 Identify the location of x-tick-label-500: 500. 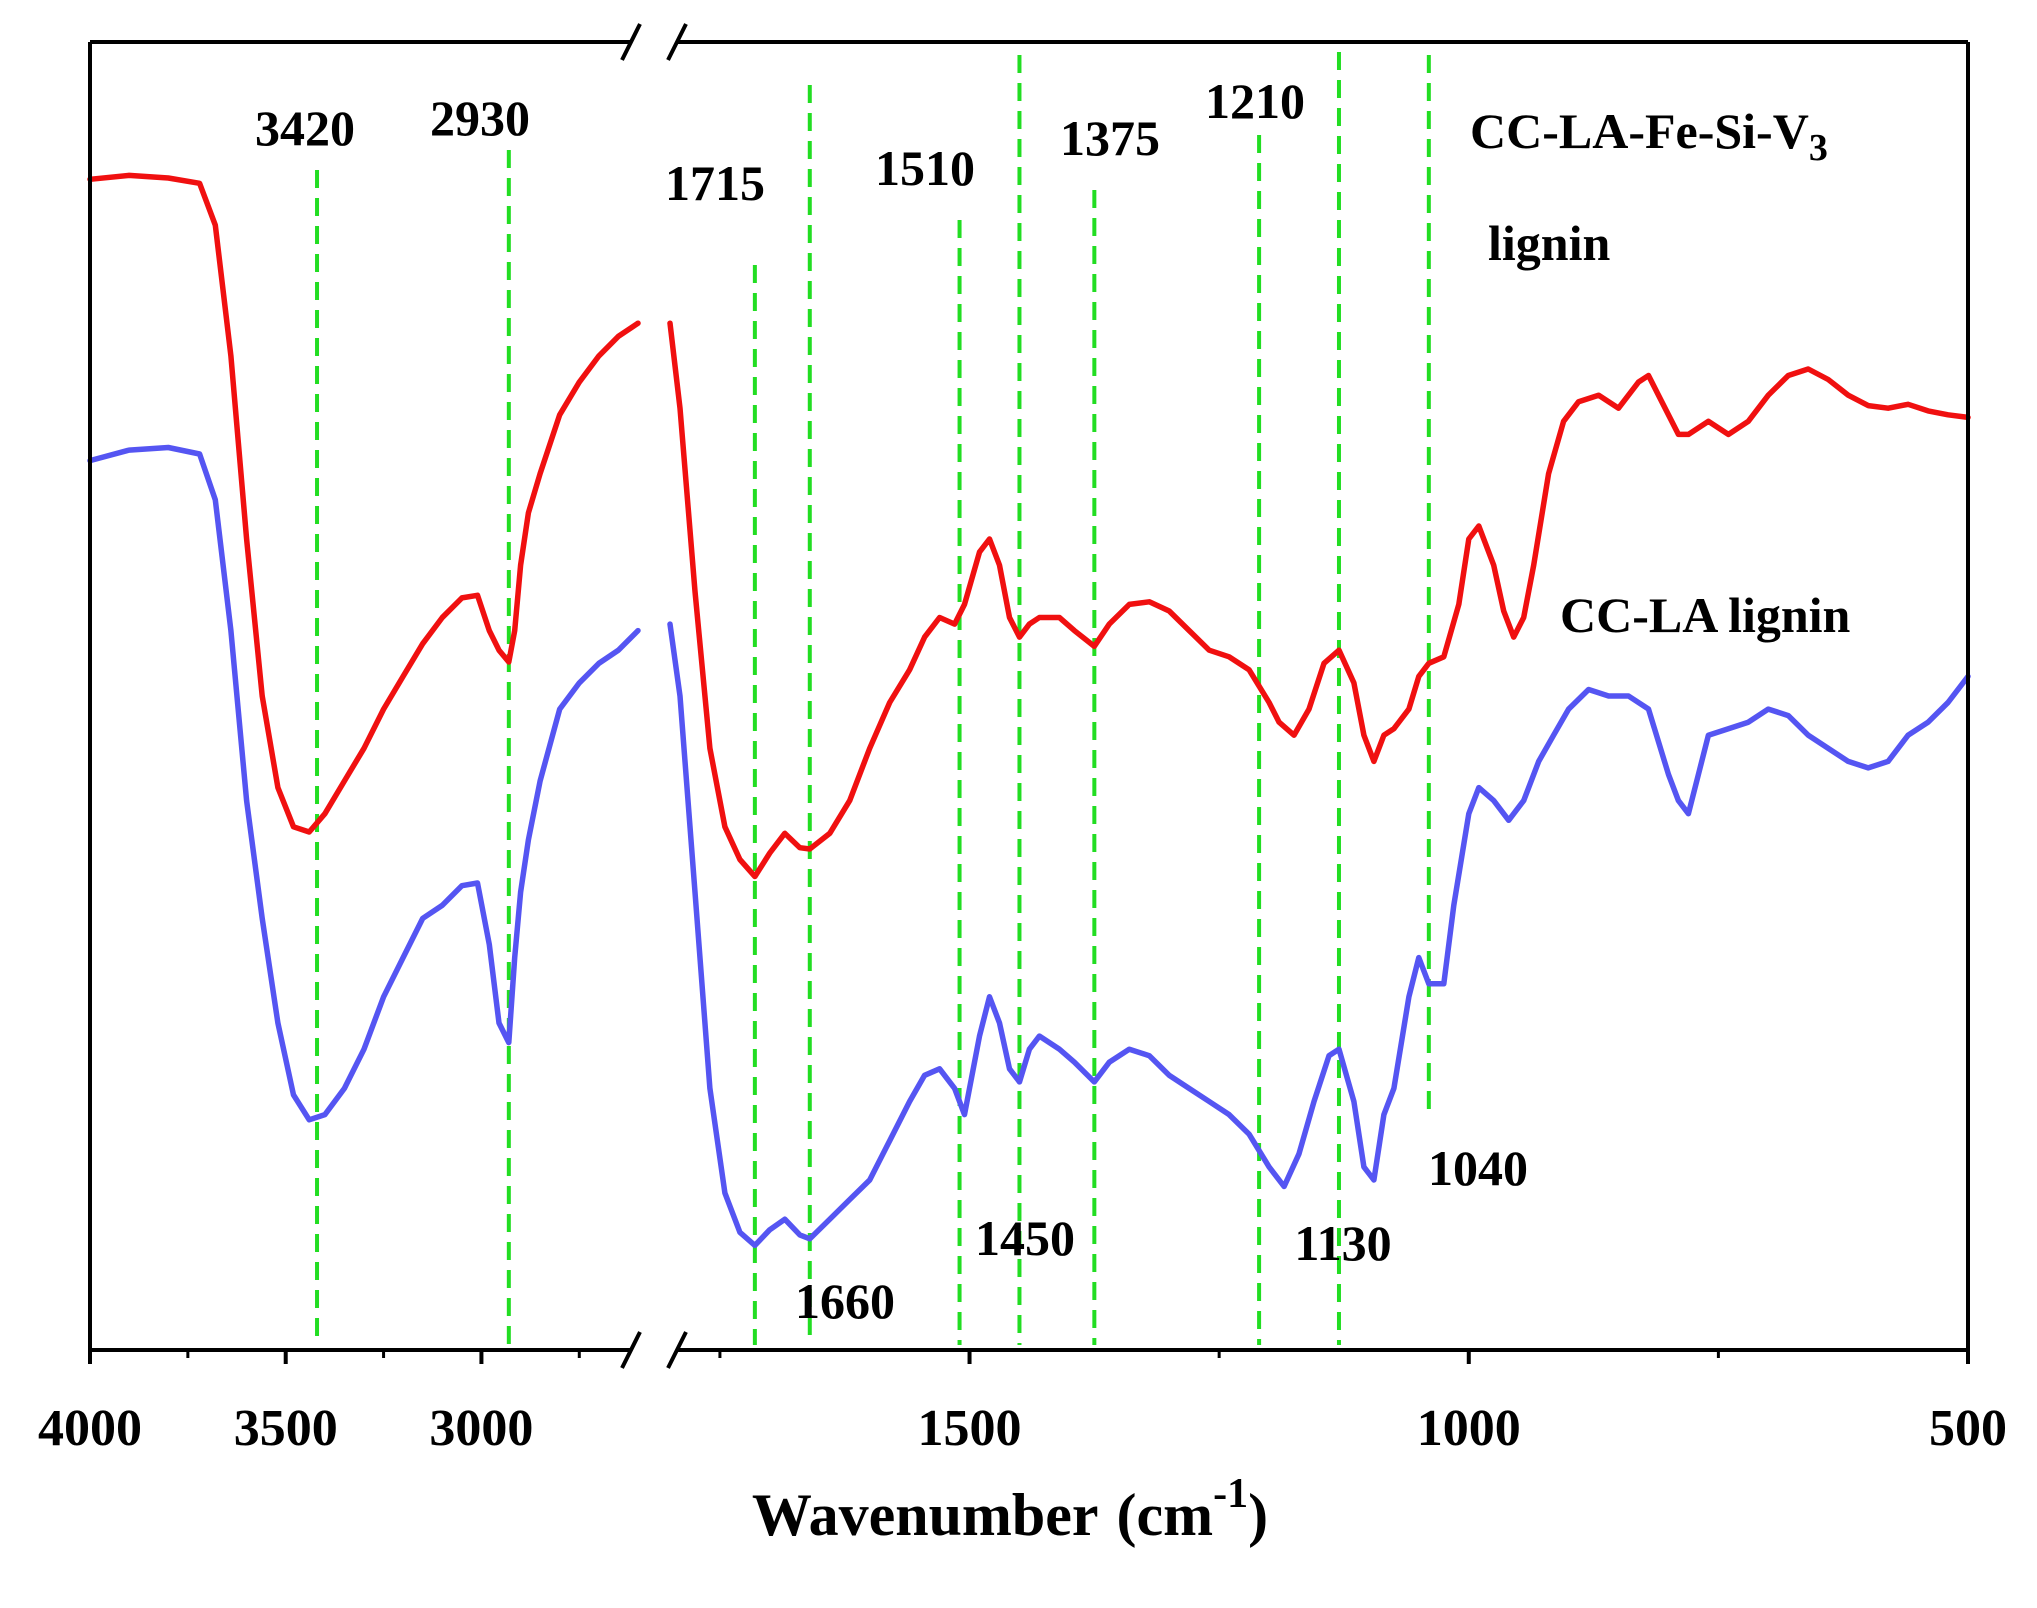
(1968, 1428).